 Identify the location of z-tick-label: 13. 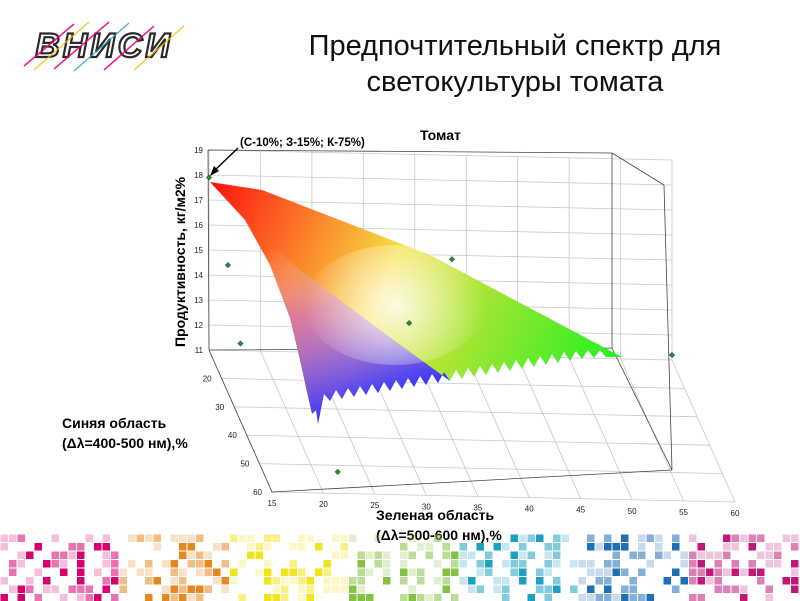
(198, 300).